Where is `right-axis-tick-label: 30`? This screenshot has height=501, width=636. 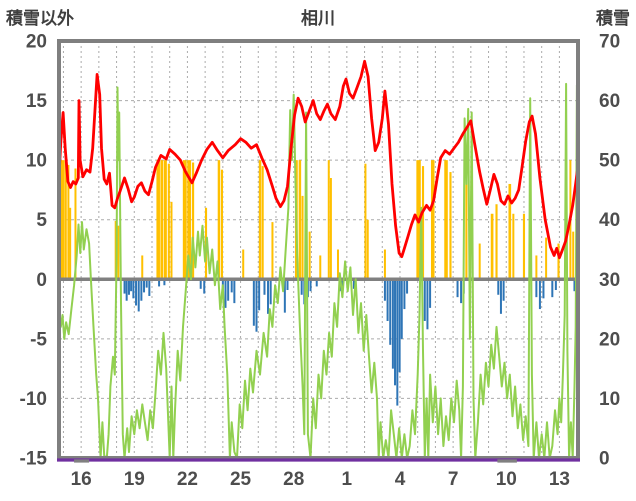
right-axis-tick-label: 30 is located at coordinates (609, 280).